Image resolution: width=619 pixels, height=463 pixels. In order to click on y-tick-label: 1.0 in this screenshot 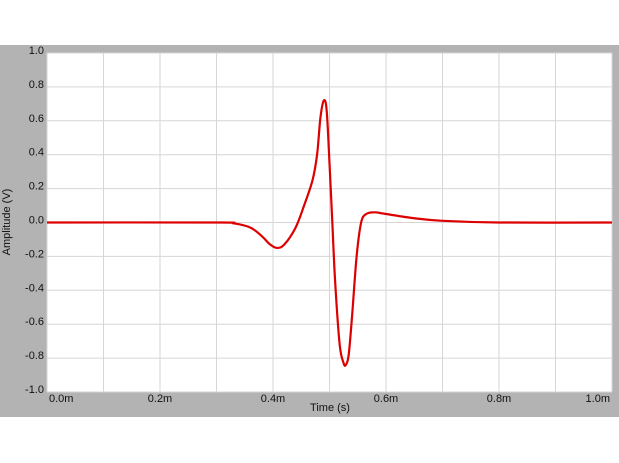, I will do `click(36, 51)`.